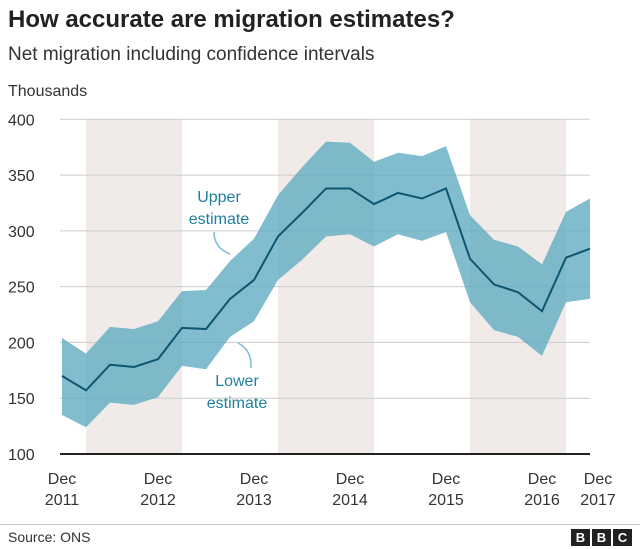  What do you see at coordinates (237, 381) in the screenshot?
I see `lower-estimate-annotation: Lower` at bounding box center [237, 381].